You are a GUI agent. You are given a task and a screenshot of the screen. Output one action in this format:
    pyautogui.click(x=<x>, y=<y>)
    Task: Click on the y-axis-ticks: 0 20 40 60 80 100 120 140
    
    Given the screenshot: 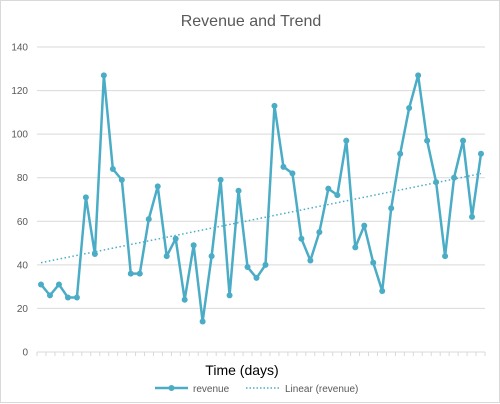 What is the action you would take?
    pyautogui.click(x=19, y=201)
    